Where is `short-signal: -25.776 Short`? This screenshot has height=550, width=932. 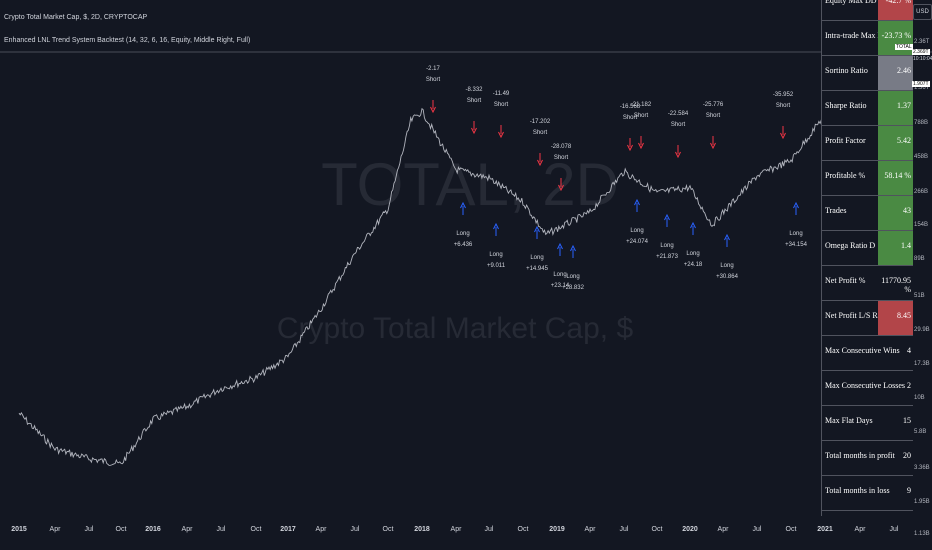
short-signal: -25.776 Short is located at coordinates (713, 126).